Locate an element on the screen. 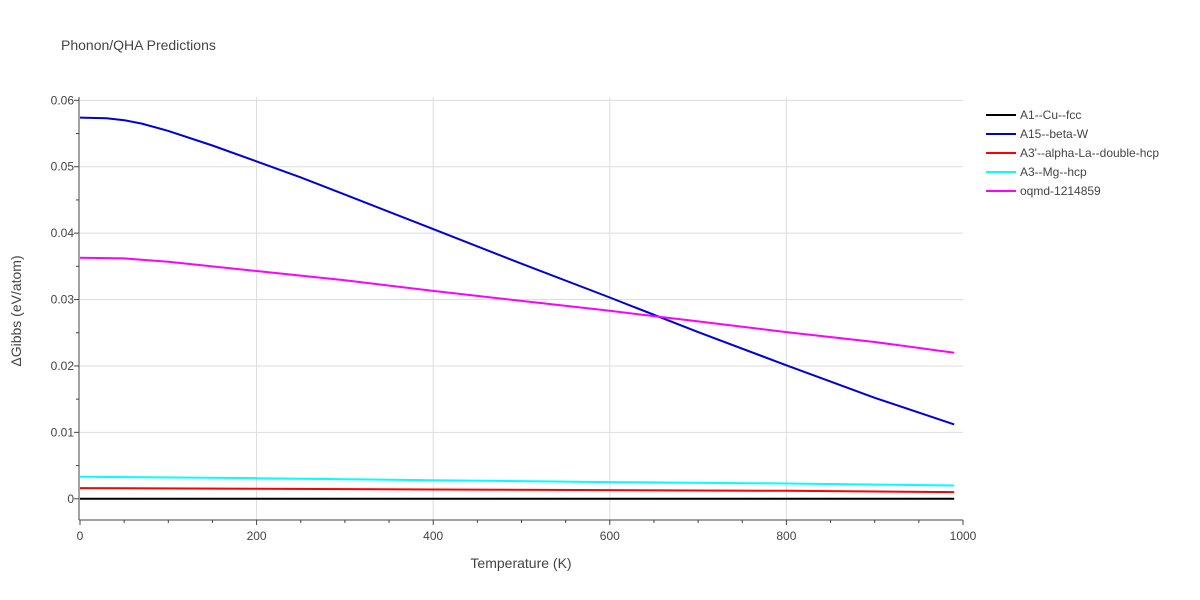 The width and height of the screenshot is (1200, 600). y-tick-label: 0.02 is located at coordinates (63, 366).